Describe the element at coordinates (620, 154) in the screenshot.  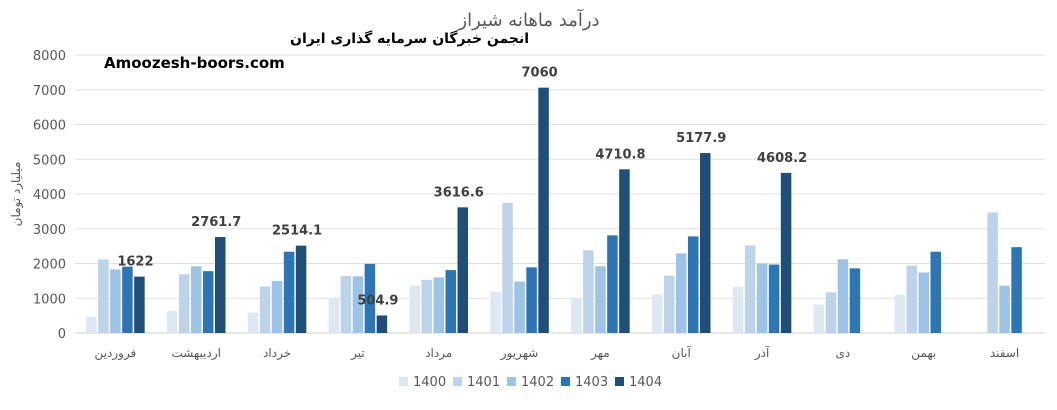
I see `data-label: 4710.8` at that location.